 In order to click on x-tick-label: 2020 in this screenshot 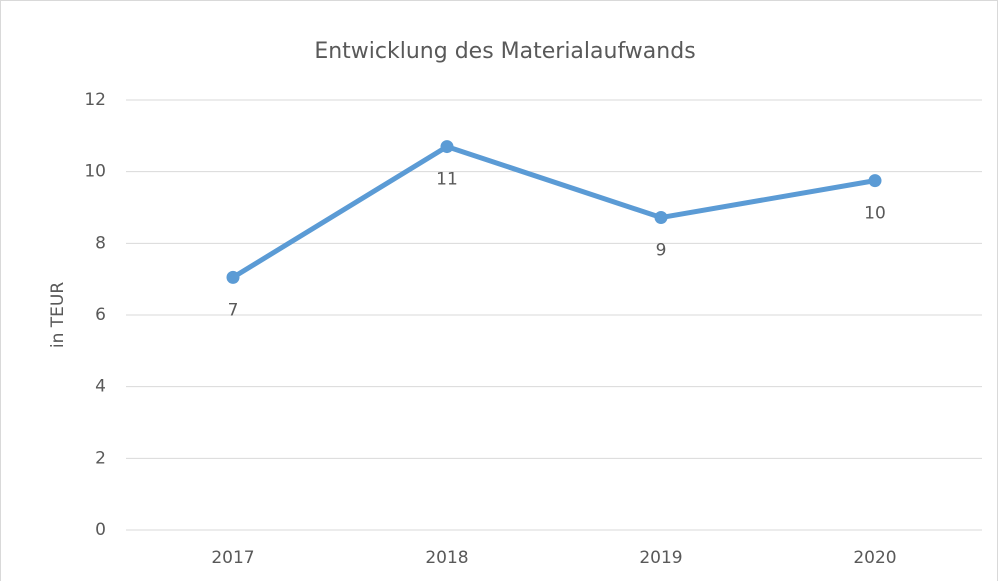, I will do `click(874, 558)`.